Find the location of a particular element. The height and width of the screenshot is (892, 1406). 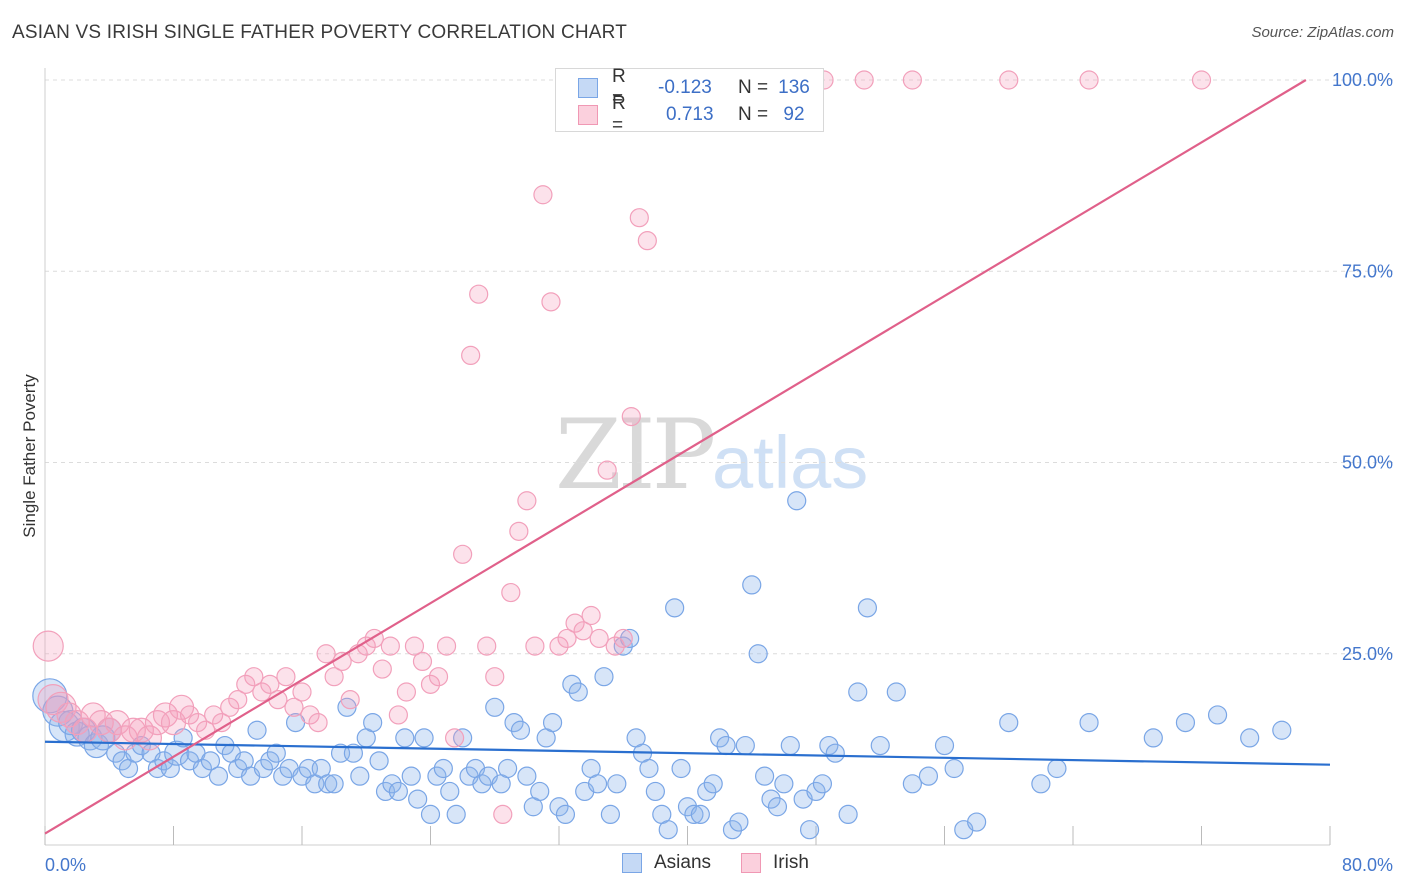

legend-r-value-asians: -0.123 is located at coordinates (685, 87).